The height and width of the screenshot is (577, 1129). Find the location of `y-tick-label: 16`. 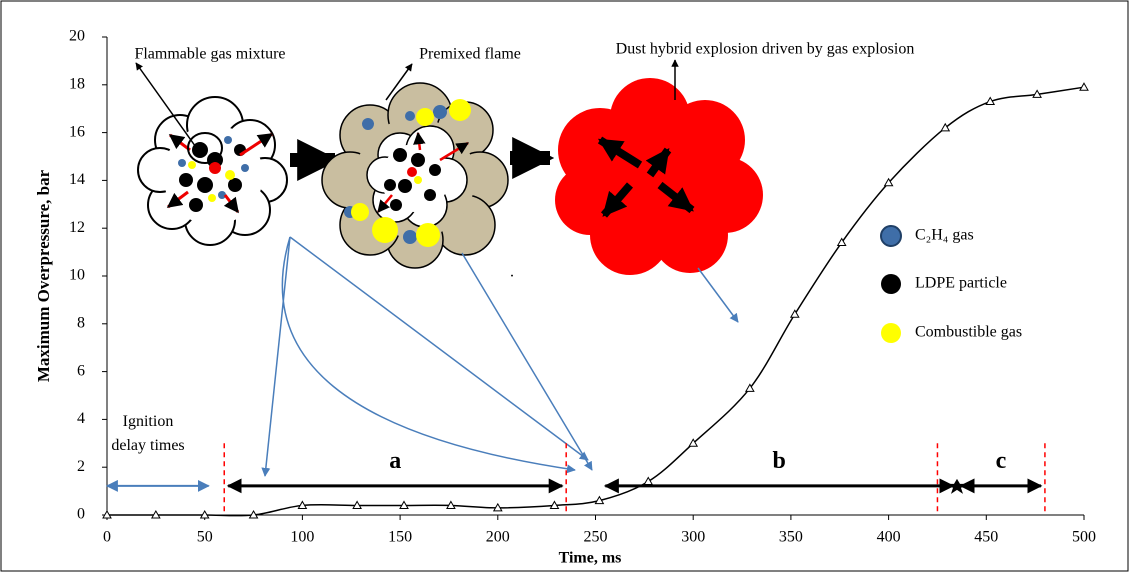

y-tick-label: 16 is located at coordinates (77, 131).